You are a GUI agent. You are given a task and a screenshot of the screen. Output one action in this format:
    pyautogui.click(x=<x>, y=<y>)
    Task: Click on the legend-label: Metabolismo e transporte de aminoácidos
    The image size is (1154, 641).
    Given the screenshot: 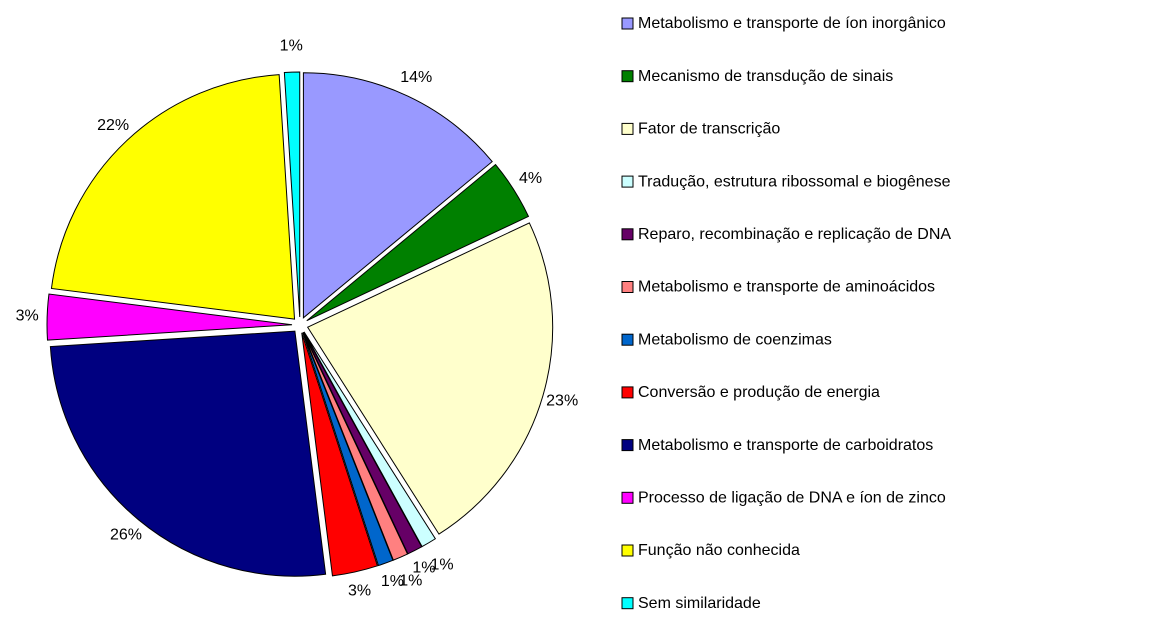 What is the action you would take?
    pyautogui.click(x=786, y=287)
    